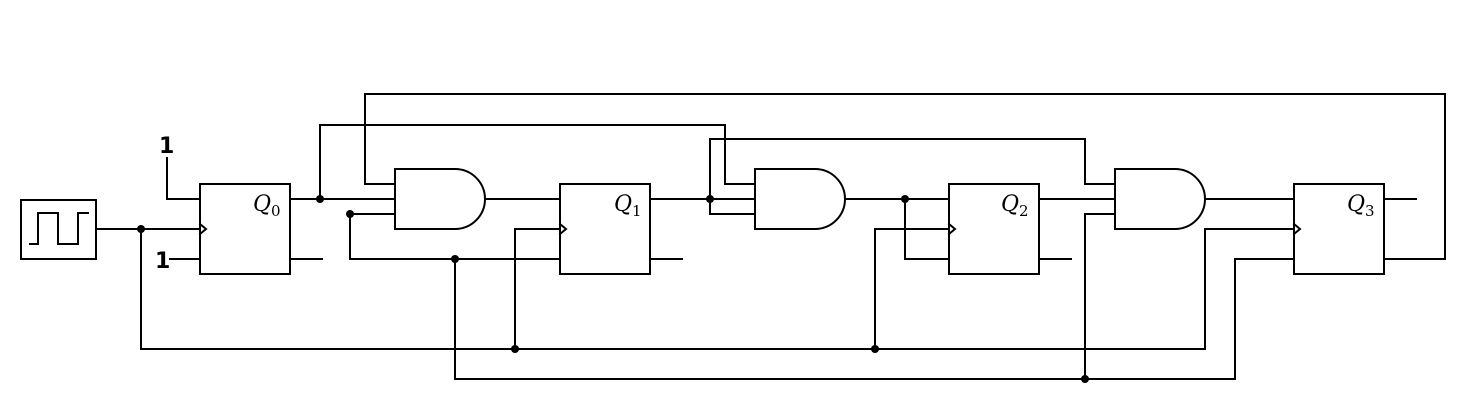 The image size is (1459, 418). I want to click on const-1-bottom: 1, so click(162, 261).